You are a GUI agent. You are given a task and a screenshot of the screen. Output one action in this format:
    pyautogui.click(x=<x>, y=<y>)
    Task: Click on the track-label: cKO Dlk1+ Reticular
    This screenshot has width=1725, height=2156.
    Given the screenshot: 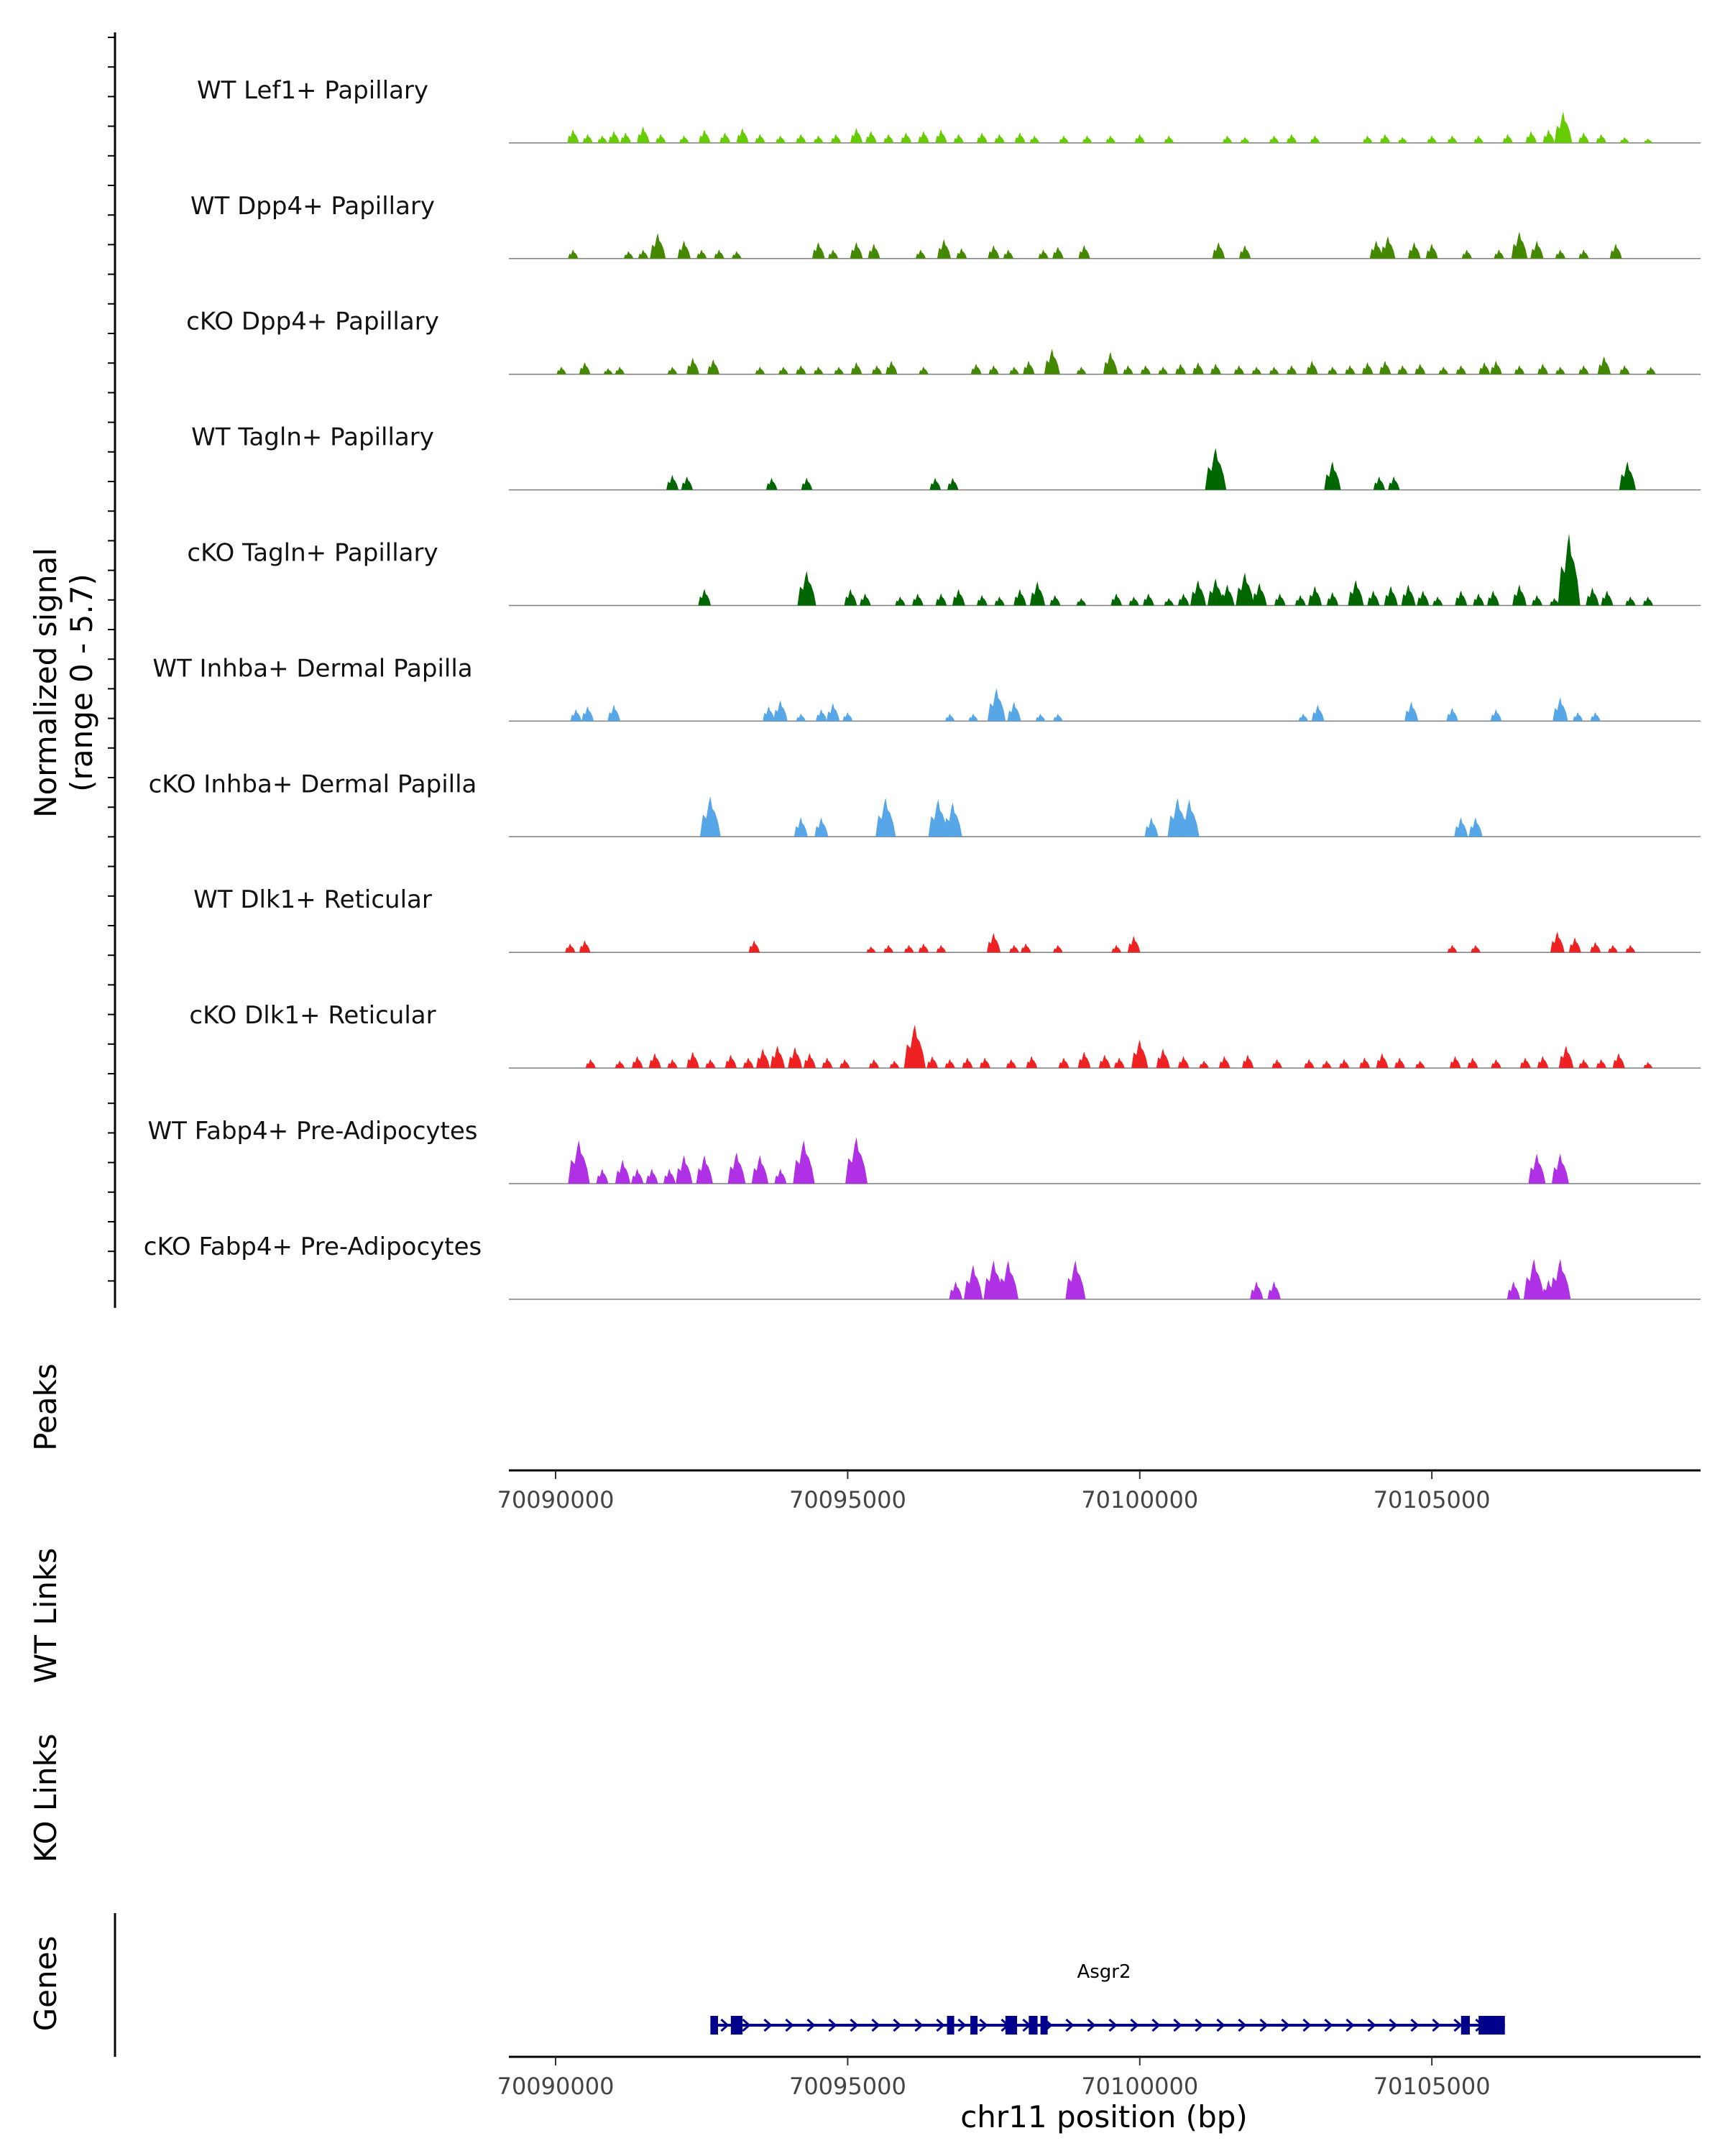 What is the action you would take?
    pyautogui.click(x=312, y=1015)
    